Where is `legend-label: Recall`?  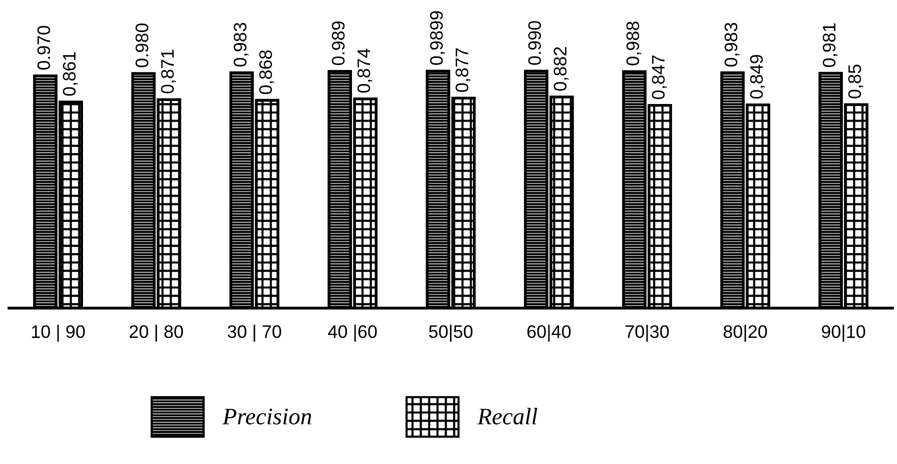
legend-label: Recall is located at coordinates (507, 416).